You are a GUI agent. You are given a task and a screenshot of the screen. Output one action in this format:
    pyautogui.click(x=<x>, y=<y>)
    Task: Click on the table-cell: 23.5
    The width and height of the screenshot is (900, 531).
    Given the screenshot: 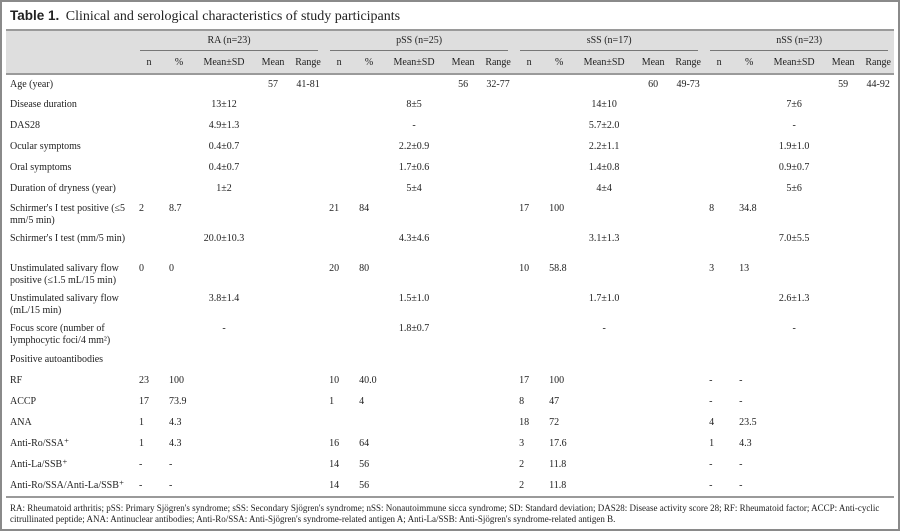 What is the action you would take?
    pyautogui.click(x=748, y=422)
    